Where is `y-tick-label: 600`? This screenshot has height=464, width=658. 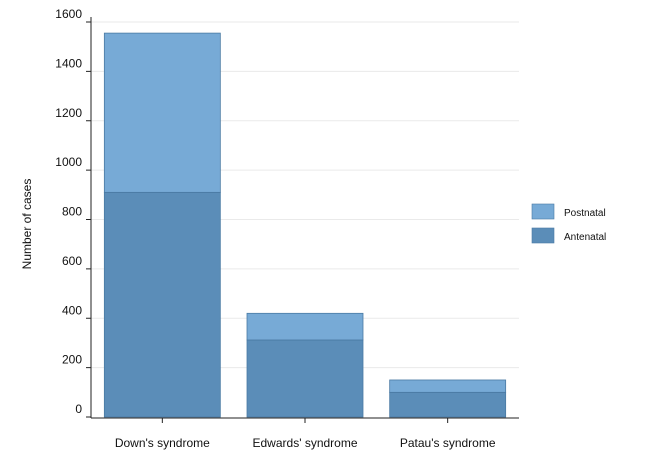
y-tick-label: 600 is located at coordinates (72, 261).